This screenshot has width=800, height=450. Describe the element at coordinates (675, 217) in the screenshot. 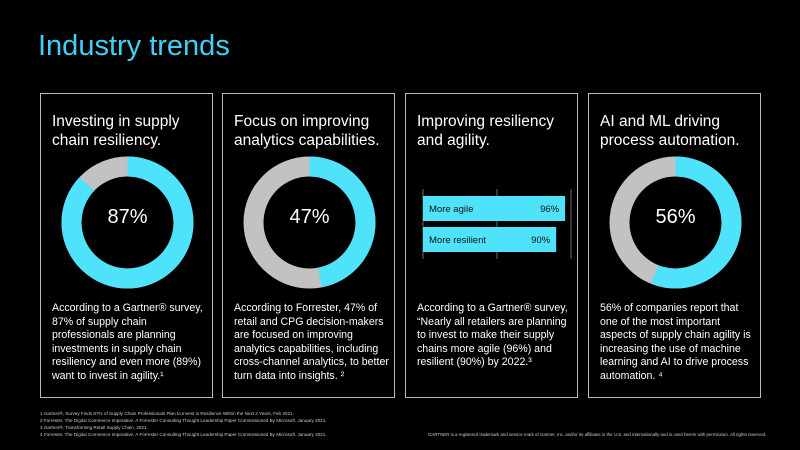

I see `donut-percent: 56%` at that location.